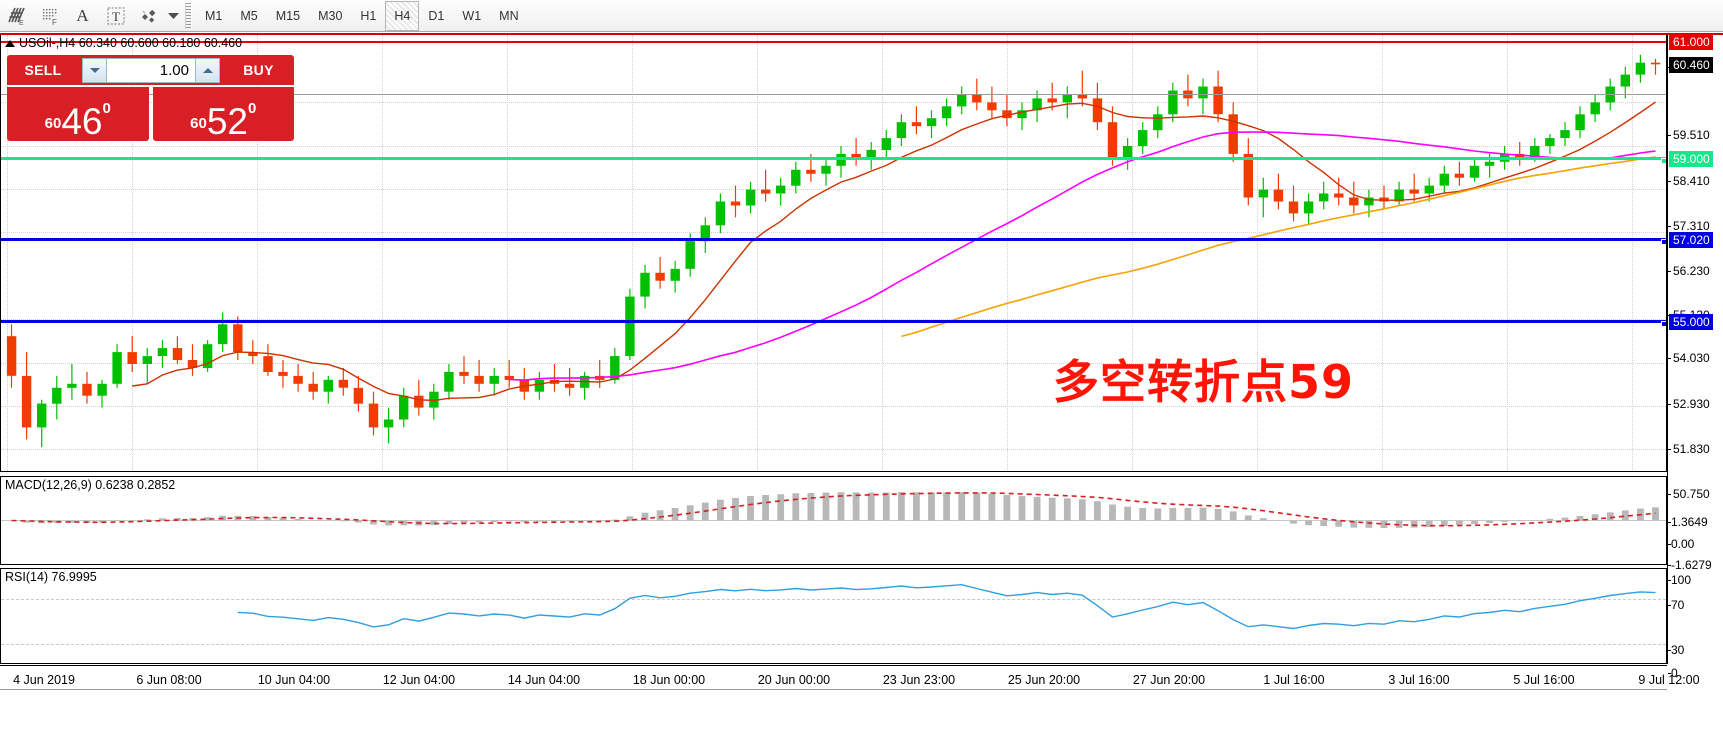 This screenshot has height=739, width=1723. Describe the element at coordinates (249, 15) in the screenshot. I see `timeframe-m5: M5` at that location.